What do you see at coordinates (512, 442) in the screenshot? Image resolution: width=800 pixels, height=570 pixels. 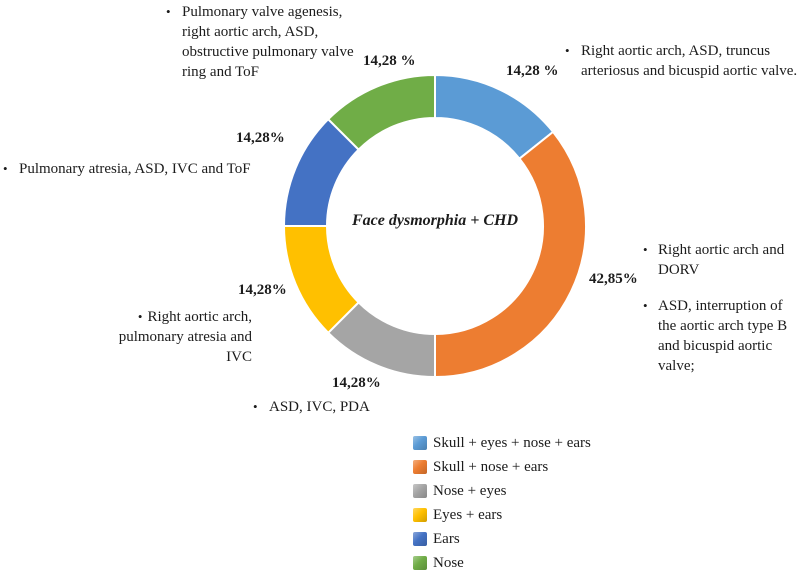 I see `legend-label: Skull + eyes + nose + ears` at bounding box center [512, 442].